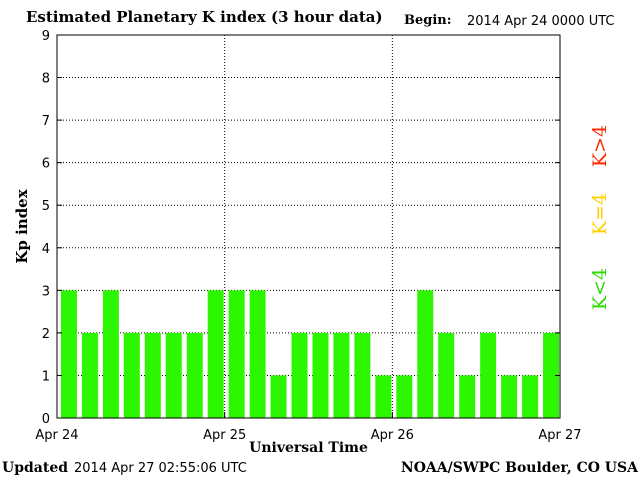  I want to click on credit-text: NOAA/SWPC Boulder, CO USA, so click(519, 468).